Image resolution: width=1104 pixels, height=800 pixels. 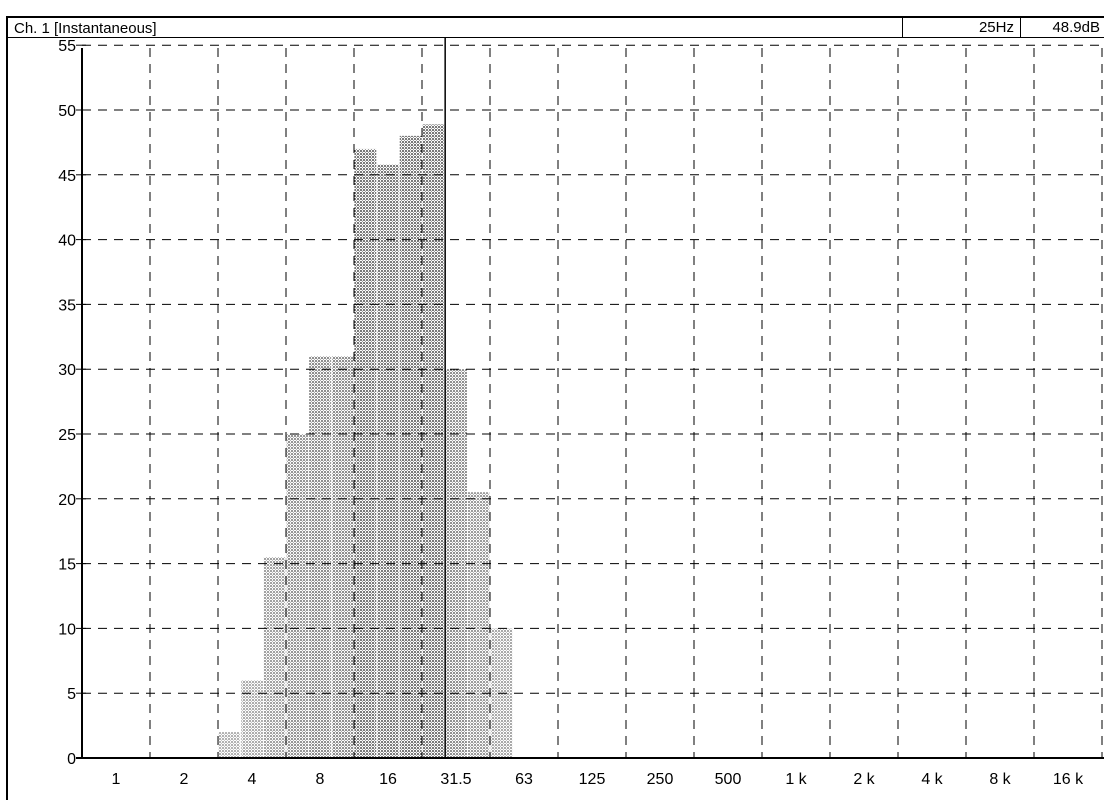 I want to click on x-tick-label-63: 63, so click(x=524, y=779).